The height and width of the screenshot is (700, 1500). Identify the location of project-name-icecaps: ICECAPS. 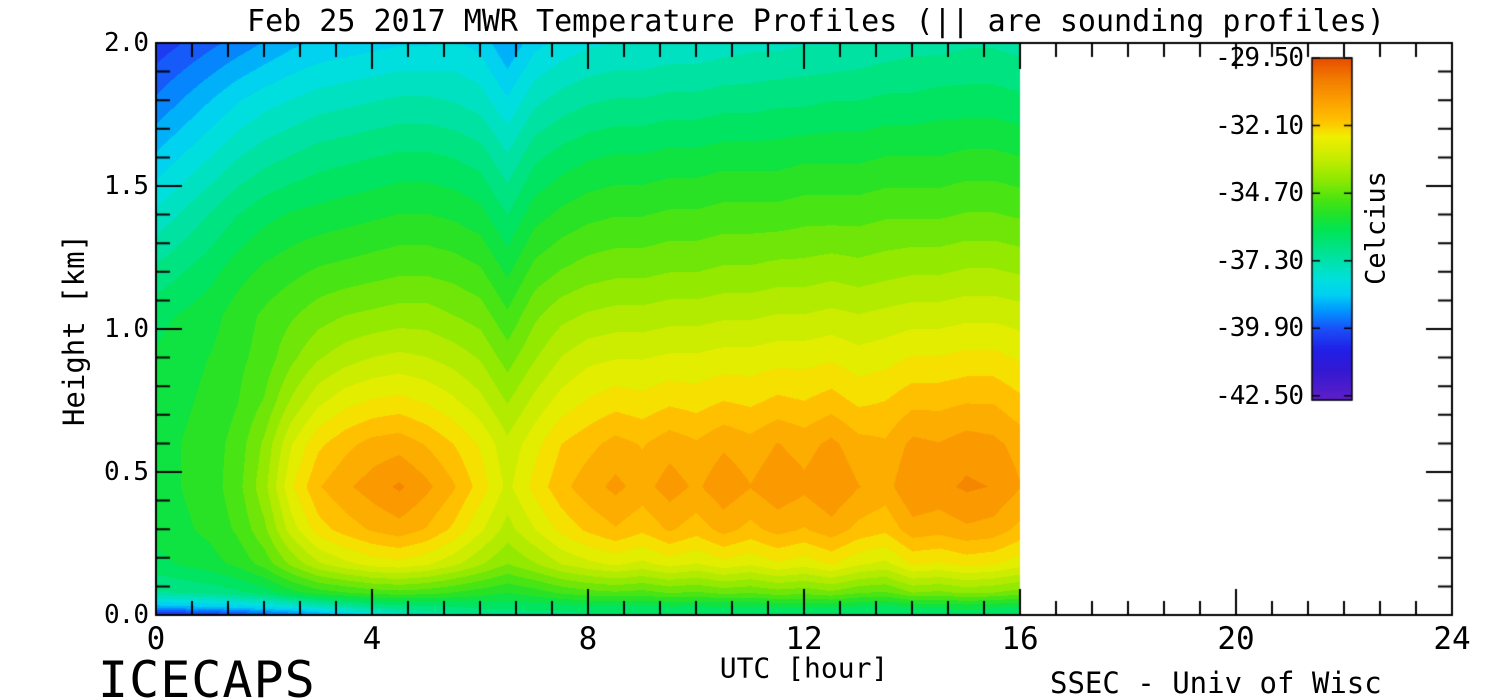
(207, 675).